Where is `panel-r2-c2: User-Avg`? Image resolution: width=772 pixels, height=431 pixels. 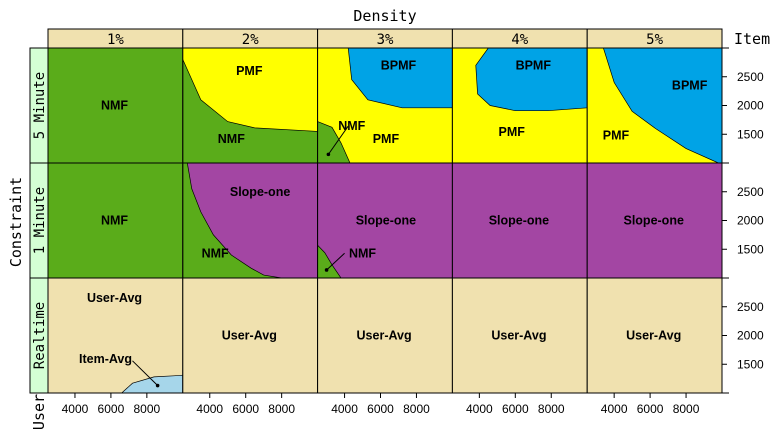
panel-r2-c2: User-Avg is located at coordinates (385, 335).